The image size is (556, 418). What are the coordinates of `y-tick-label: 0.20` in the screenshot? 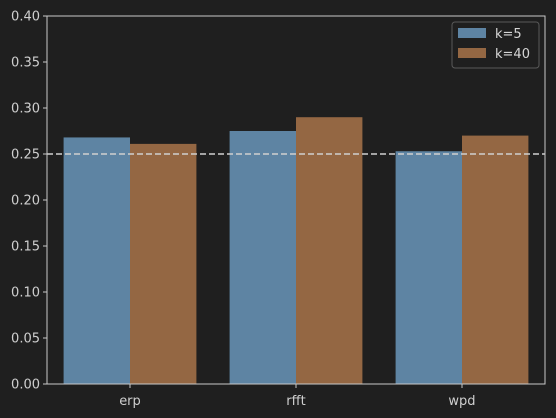 It's located at (25, 201).